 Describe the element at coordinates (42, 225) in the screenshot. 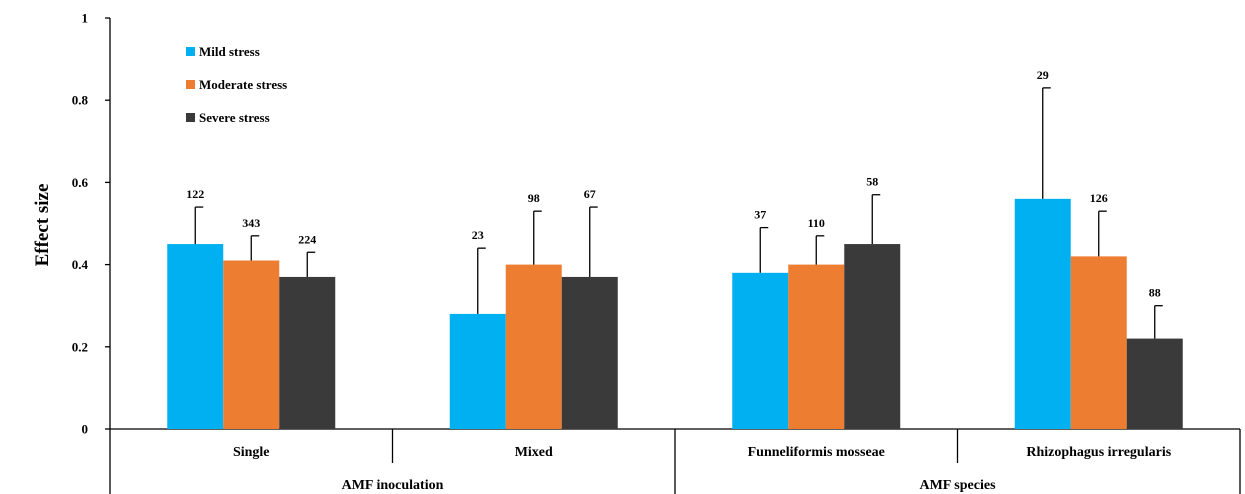

I see `y-axis-label: Effect size` at that location.